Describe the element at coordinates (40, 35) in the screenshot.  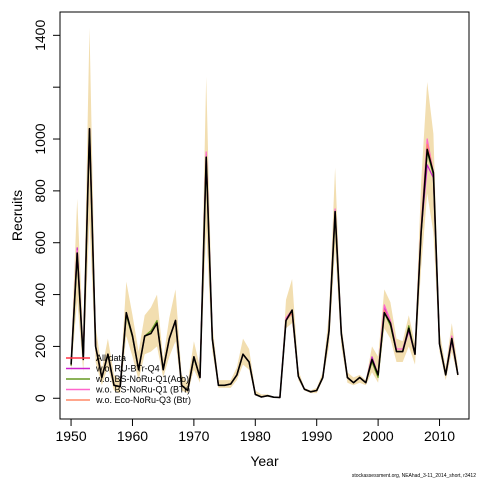
I see `y-tick-label: 1400` at that location.